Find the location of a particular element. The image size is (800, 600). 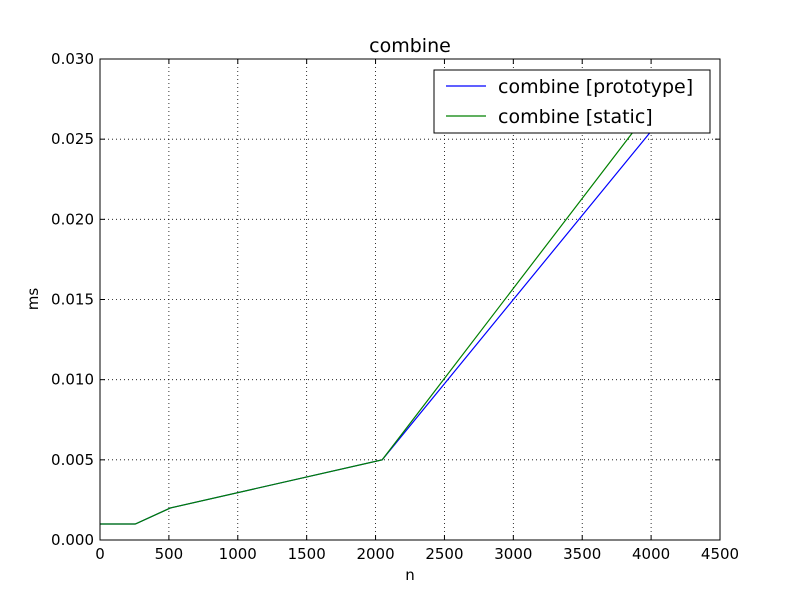

x-axis-label: n is located at coordinates (410, 575).